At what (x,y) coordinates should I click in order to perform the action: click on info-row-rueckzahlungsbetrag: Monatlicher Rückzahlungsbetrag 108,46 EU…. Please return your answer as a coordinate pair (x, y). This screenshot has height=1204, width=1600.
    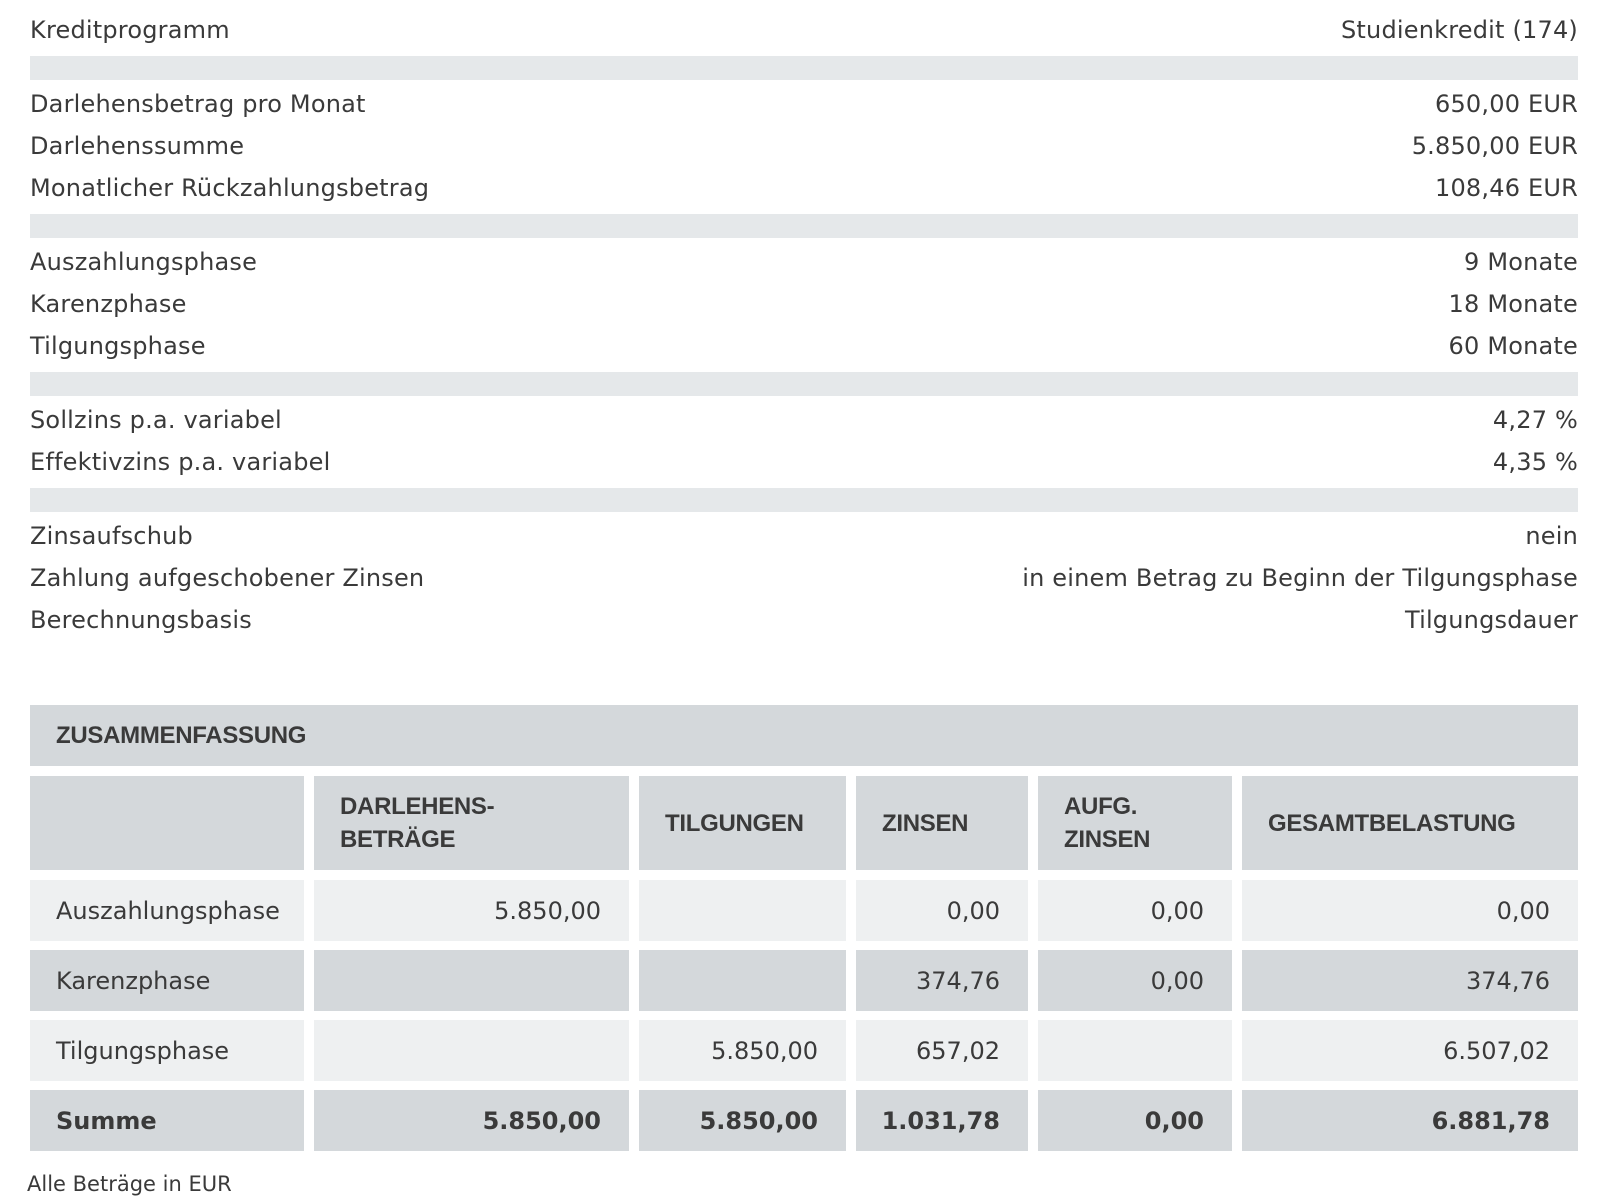
    Looking at the image, I should click on (804, 188).